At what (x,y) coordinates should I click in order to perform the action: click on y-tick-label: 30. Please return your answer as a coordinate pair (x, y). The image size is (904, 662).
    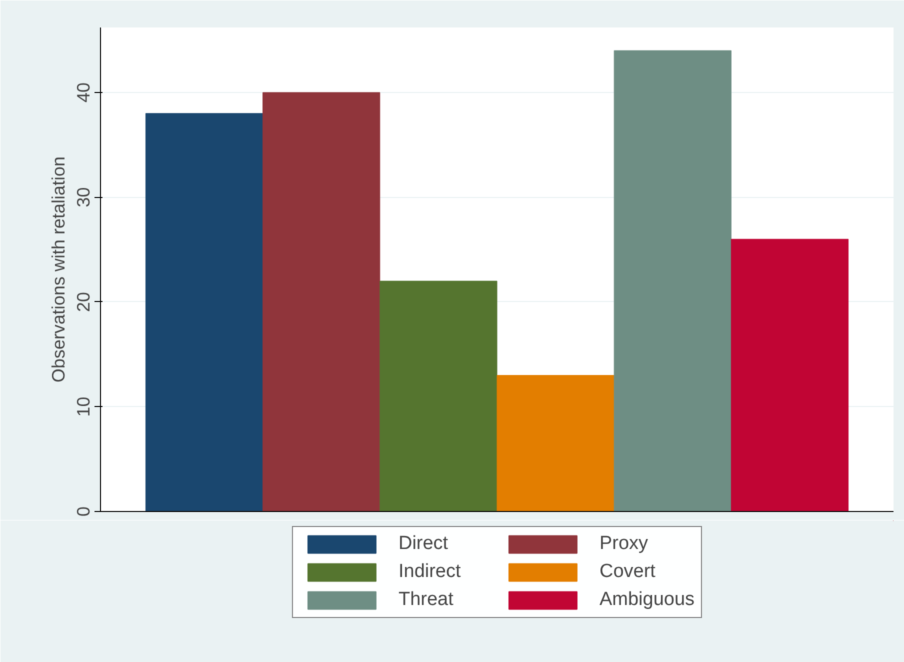
    Looking at the image, I should click on (84, 197).